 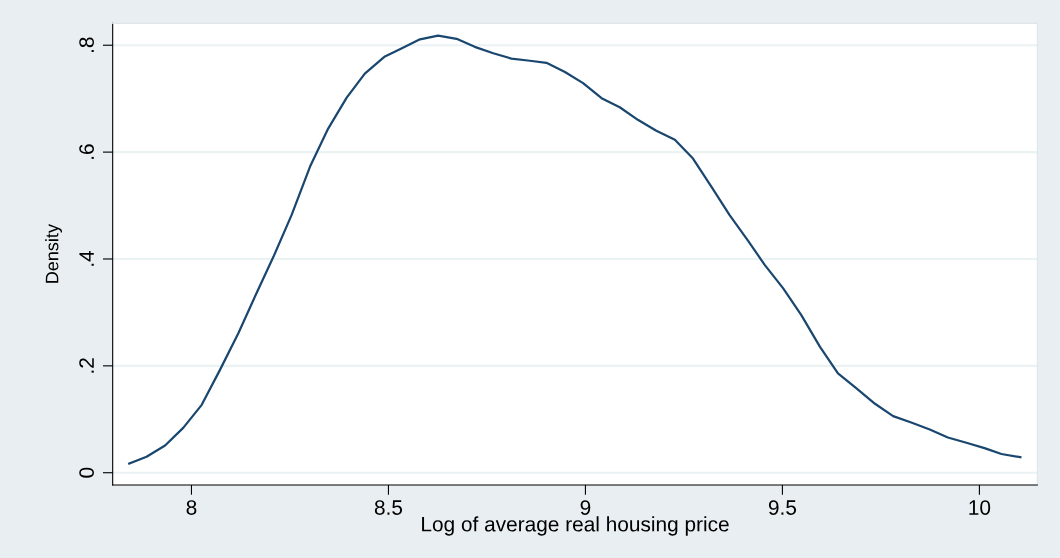 What do you see at coordinates (86, 472) in the screenshot?
I see `y-tick-label: 0` at bounding box center [86, 472].